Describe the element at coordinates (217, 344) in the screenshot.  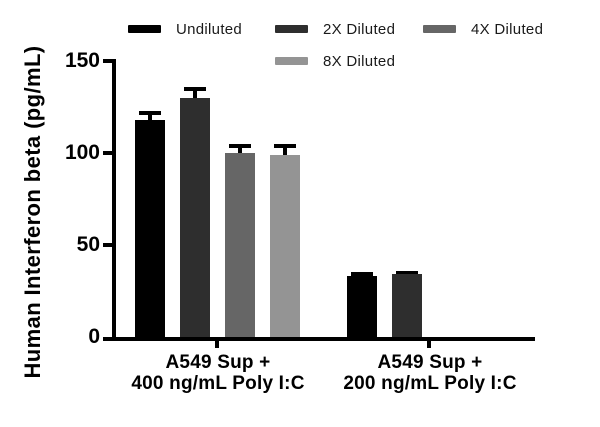
I see `x-tick-group1` at that location.